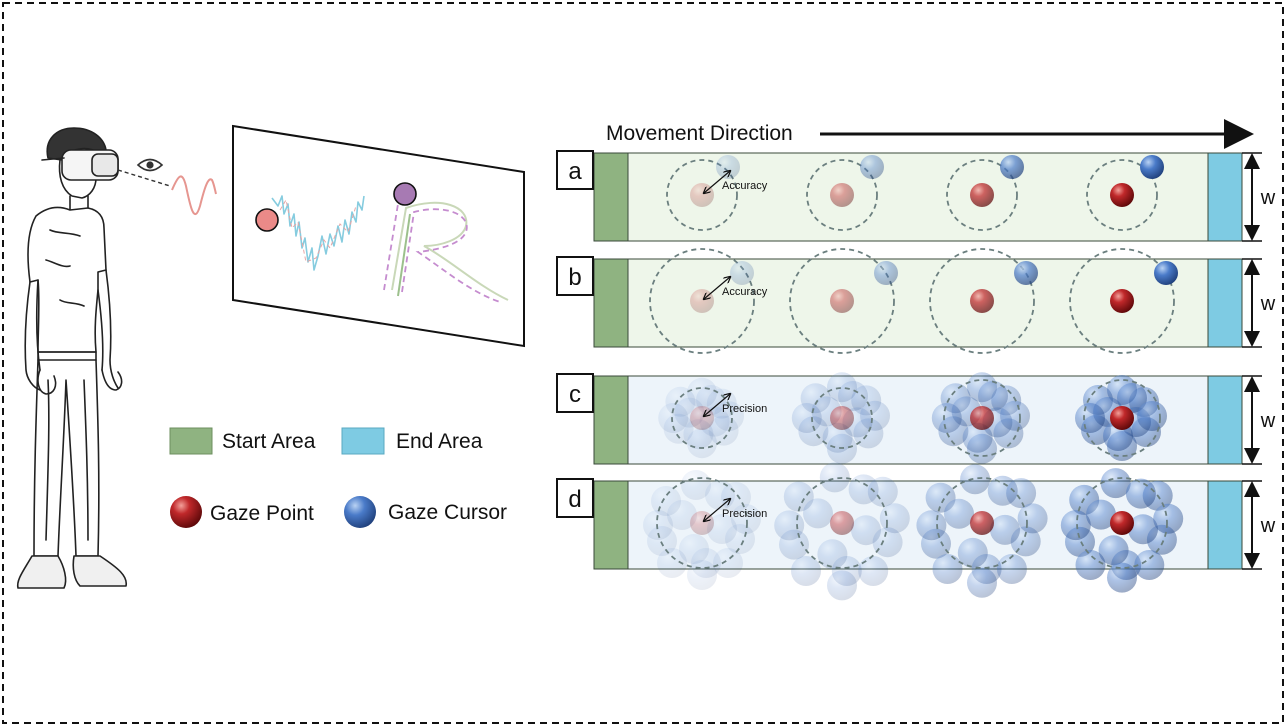  Describe the element at coordinates (194, 195) in the screenshot. I see `gaze-signal-wave` at that location.